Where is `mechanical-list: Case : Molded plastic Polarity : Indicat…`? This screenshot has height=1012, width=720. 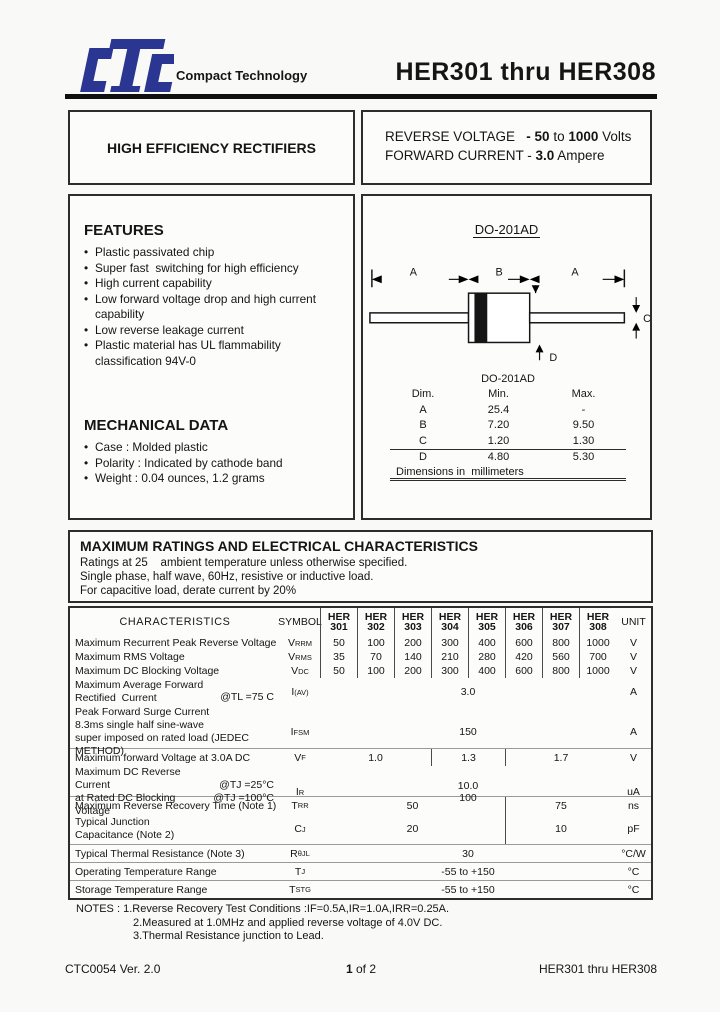
mechanical-list: Case : Molded plastic Polarity : Indicat… is located at coordinates (214, 463).